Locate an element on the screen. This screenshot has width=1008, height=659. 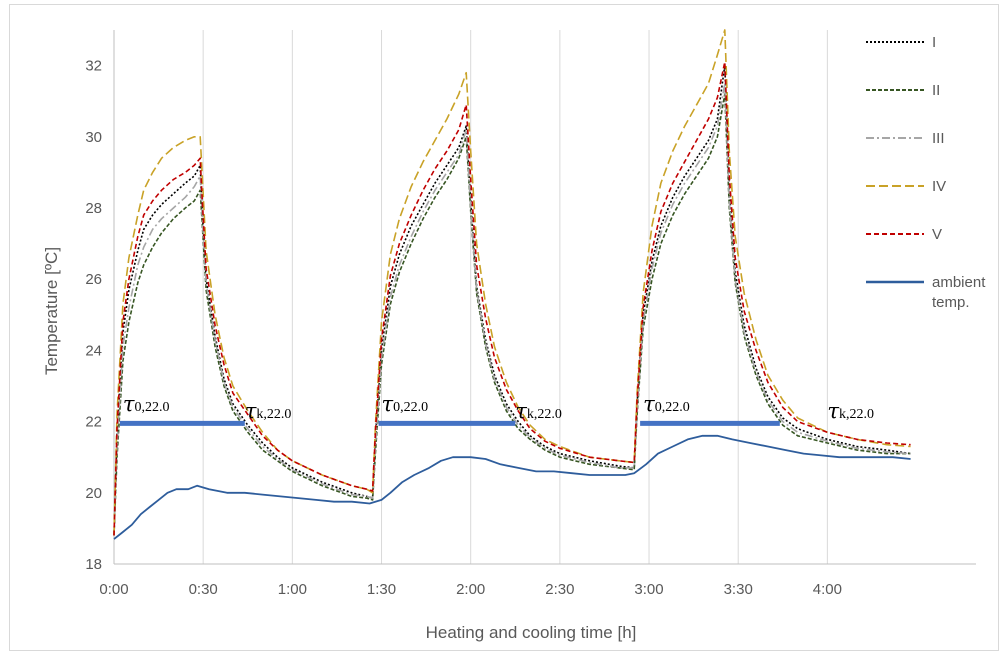
y-tick-label: 28 is located at coordinates (93, 208).